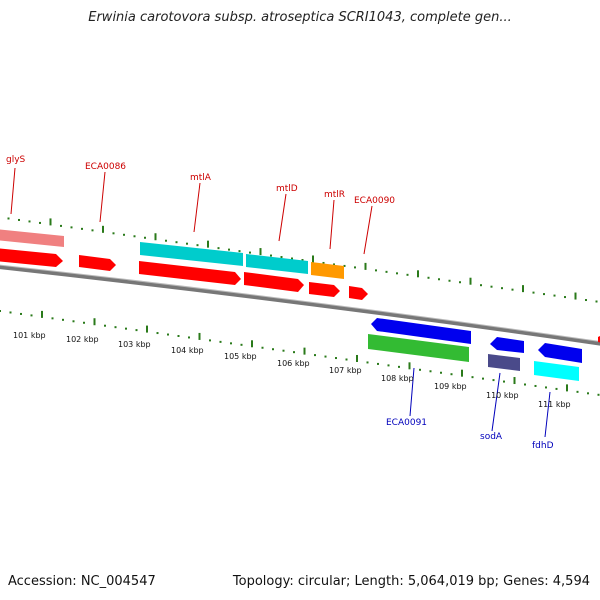 This screenshot has height=600, width=600. I want to click on cds-mtlD-arrow, so click(274, 282).